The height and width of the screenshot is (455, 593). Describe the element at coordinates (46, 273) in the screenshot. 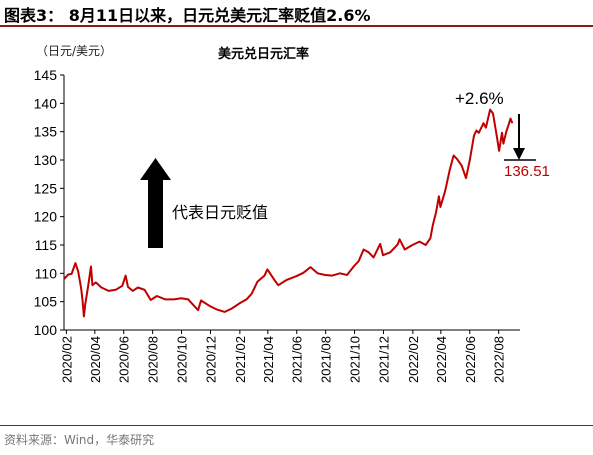

I see `y-tick-label: 110` at that location.